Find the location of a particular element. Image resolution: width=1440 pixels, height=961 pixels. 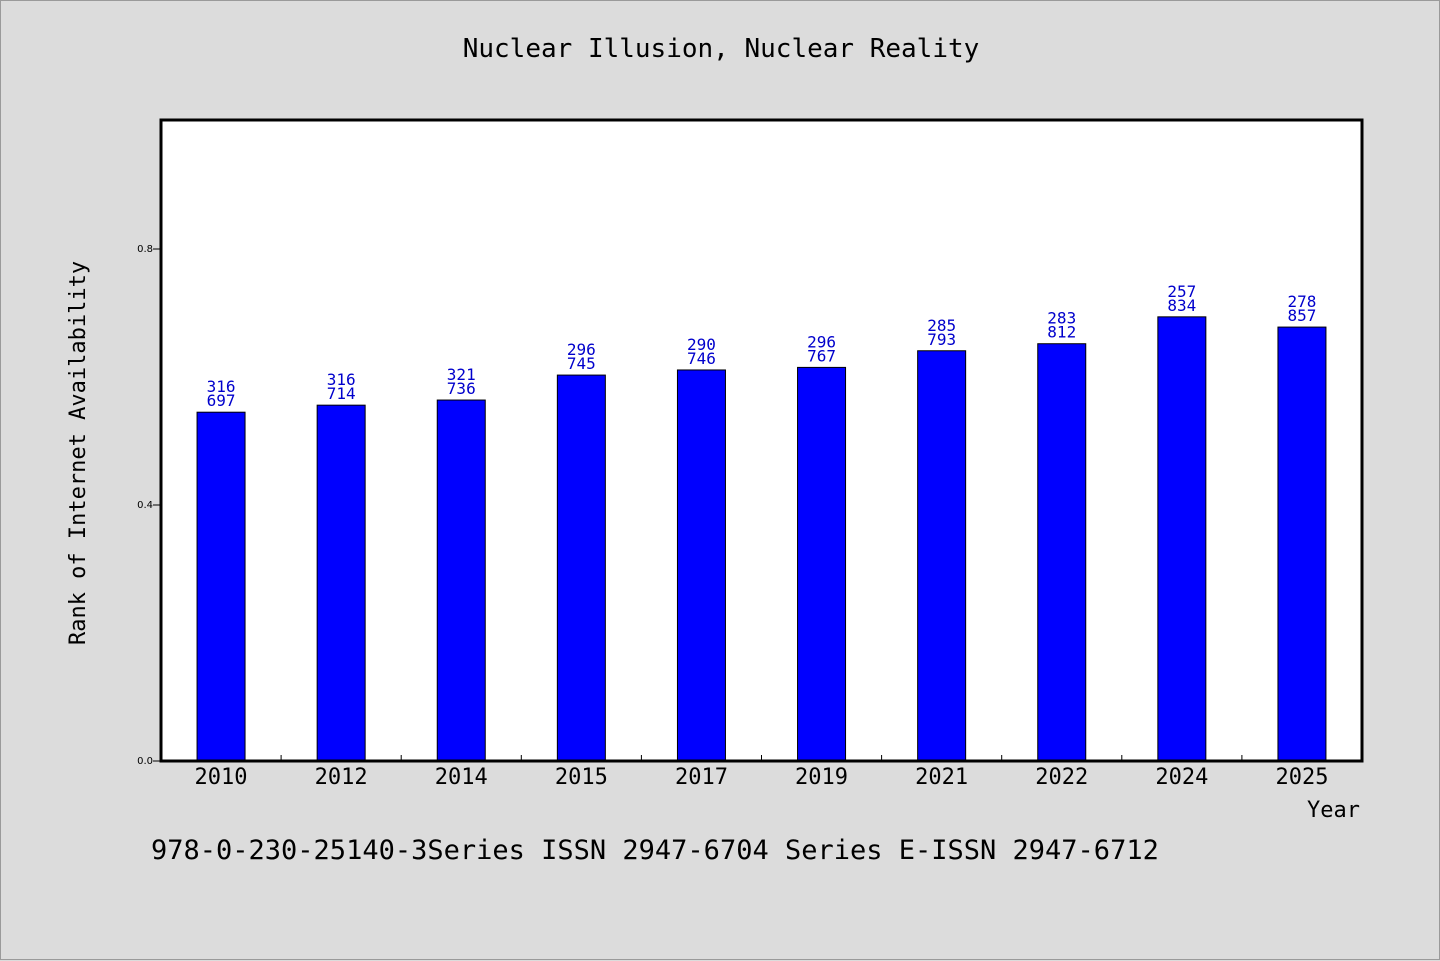

bar-2012 is located at coordinates (341, 583).